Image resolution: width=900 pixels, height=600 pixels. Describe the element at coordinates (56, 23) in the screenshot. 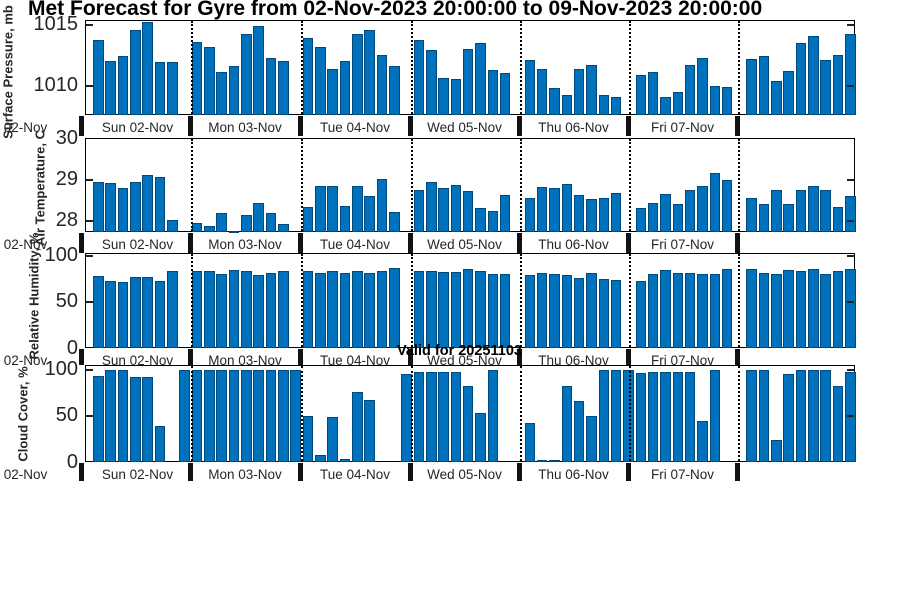

I see `ytick-label: 1015` at that location.